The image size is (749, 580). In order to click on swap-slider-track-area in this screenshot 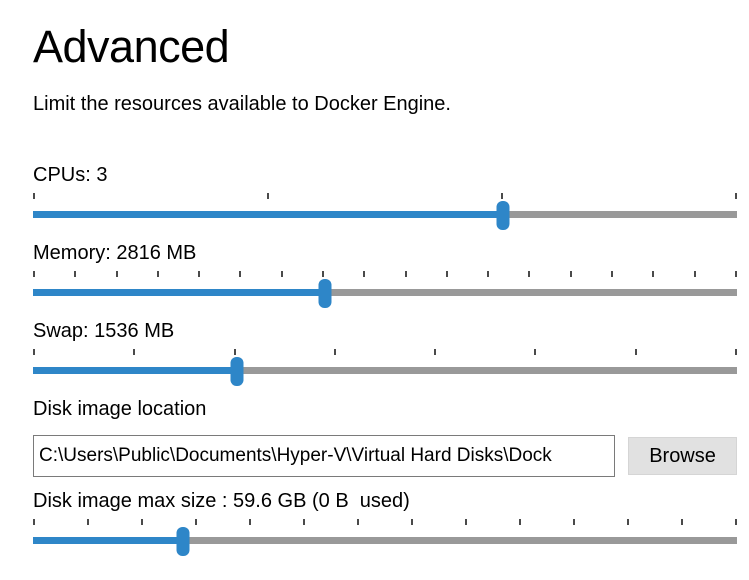, I will do `click(385, 371)`.